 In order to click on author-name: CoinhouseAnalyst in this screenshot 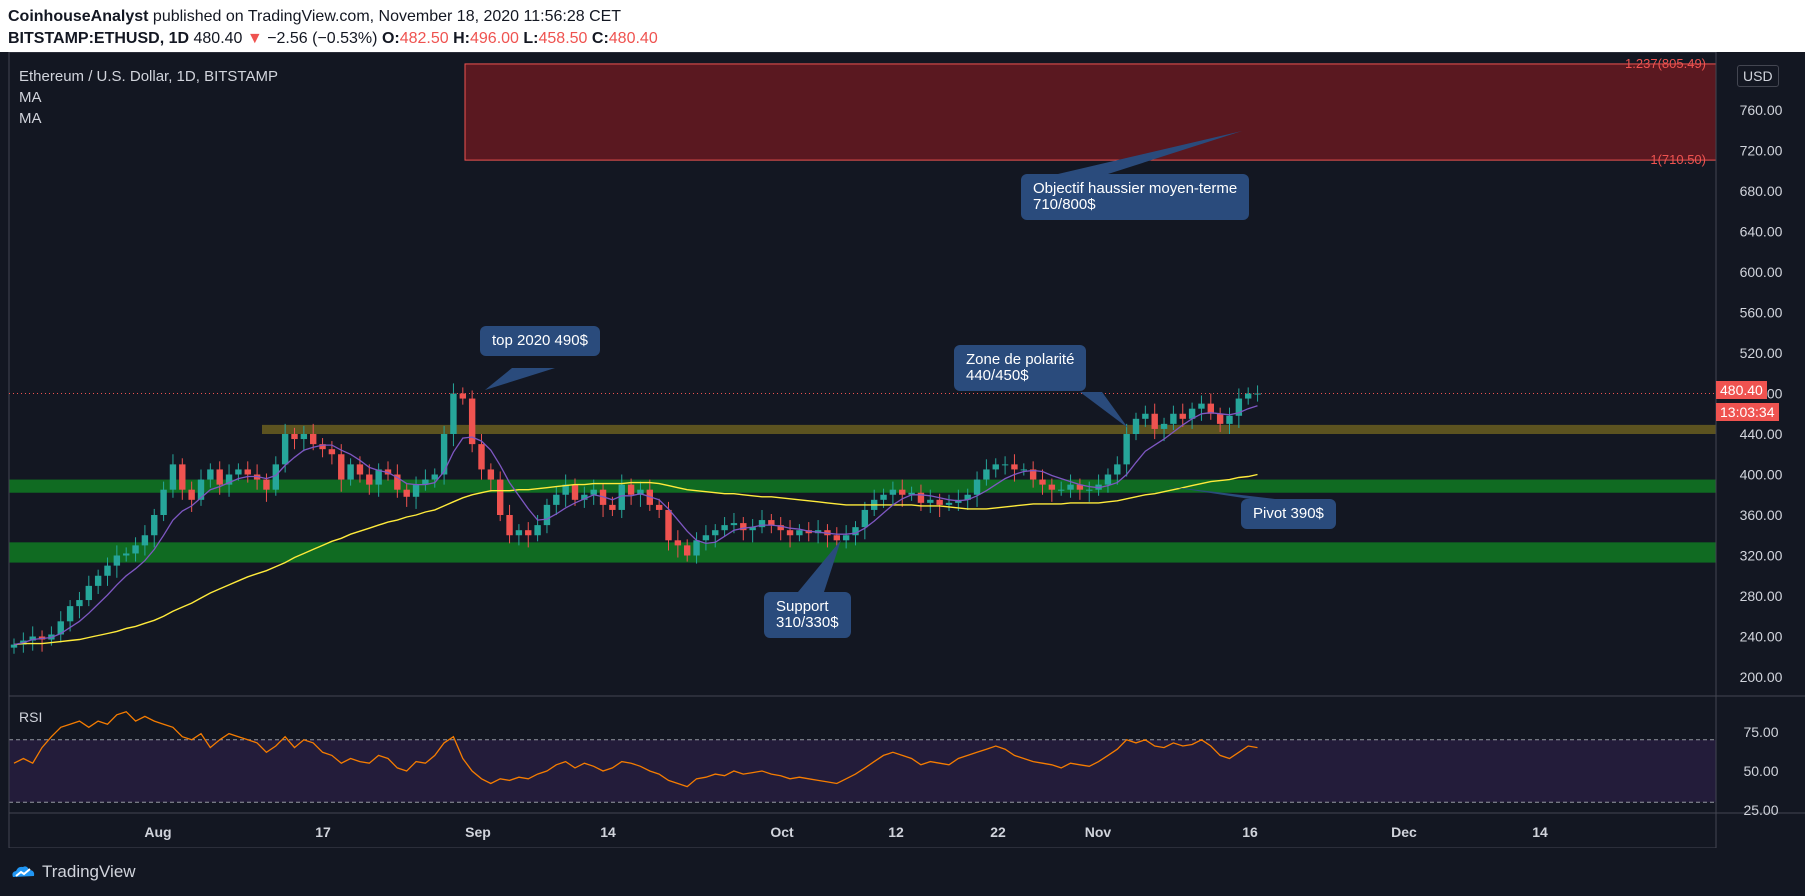, I will do `click(78, 16)`.